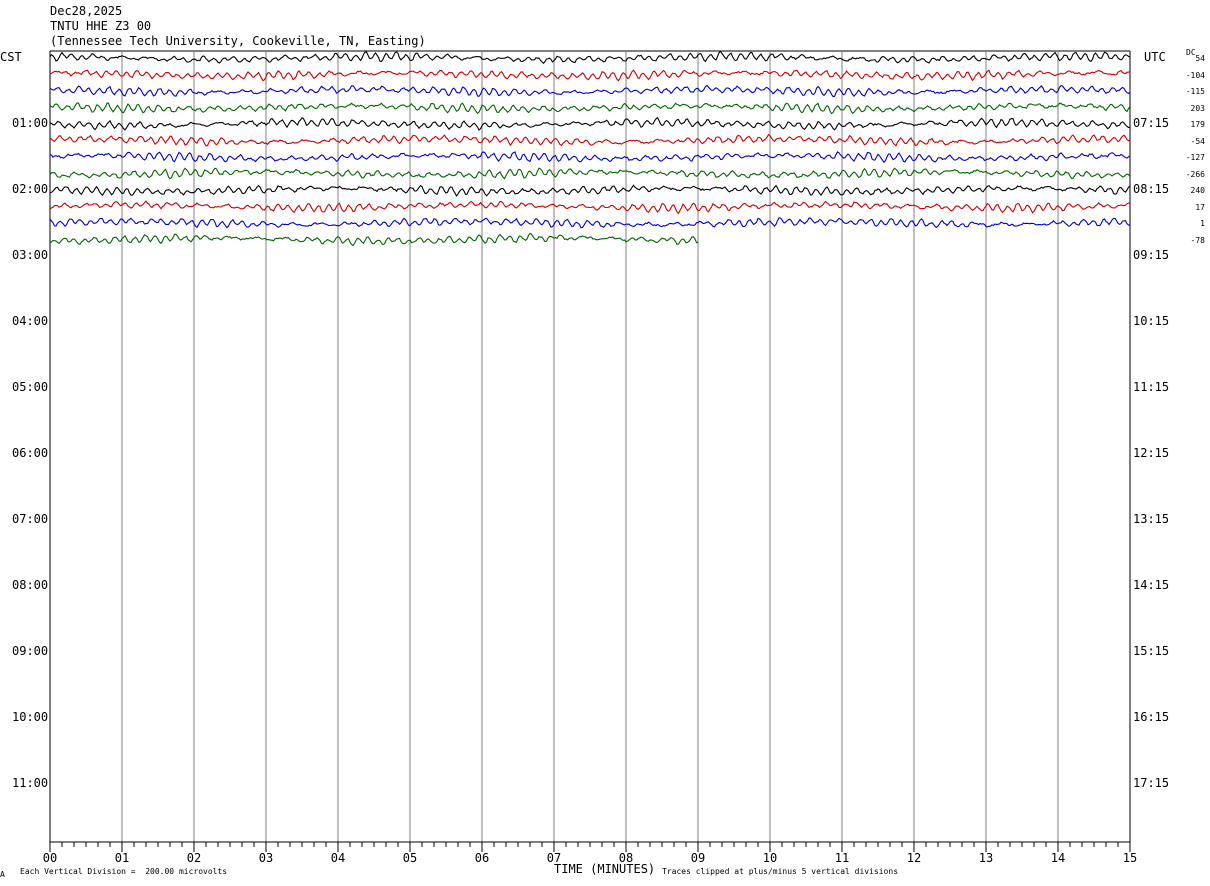 Image resolution: width=1210 pixels, height=886 pixels. I want to click on x-tick-label: 00, so click(50, 858).